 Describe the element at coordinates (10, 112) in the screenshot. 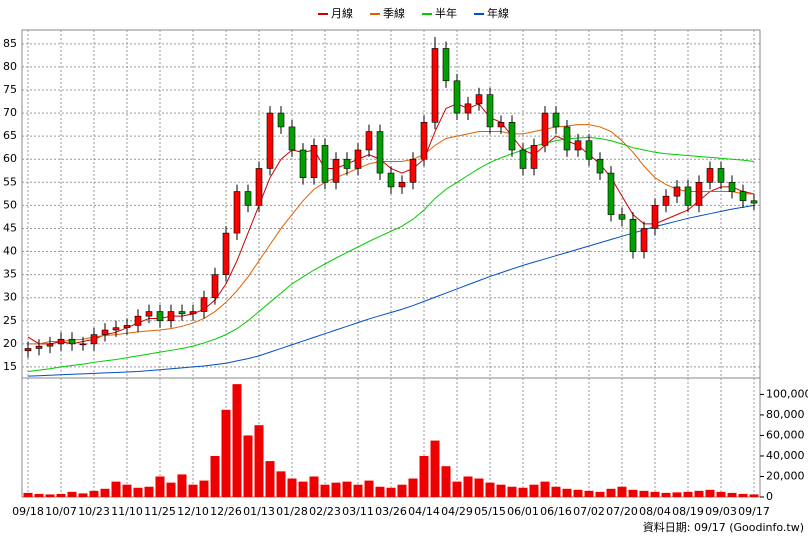

I see `y-tick-label: 70` at that location.